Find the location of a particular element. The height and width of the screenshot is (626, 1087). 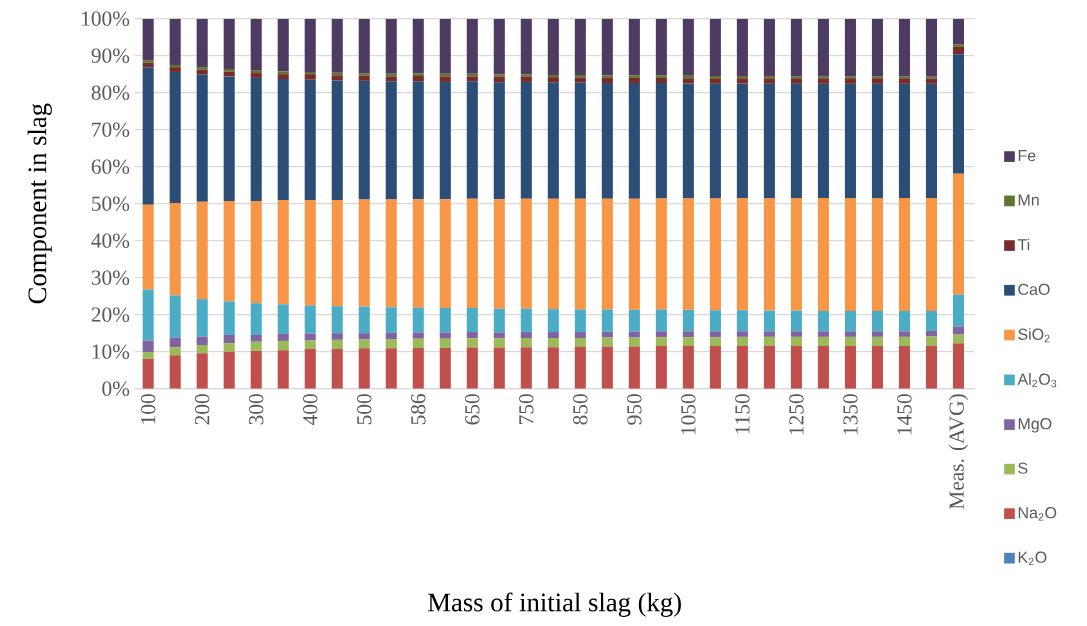

legend-label: K$_{2}$O is located at coordinates (1032, 558).